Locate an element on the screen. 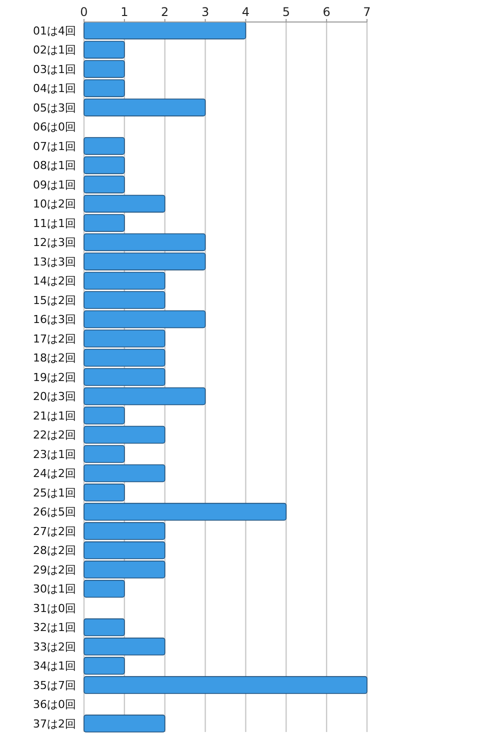 This screenshot has width=477, height=744. y-tick-label: 15は2回 is located at coordinates (54, 300).